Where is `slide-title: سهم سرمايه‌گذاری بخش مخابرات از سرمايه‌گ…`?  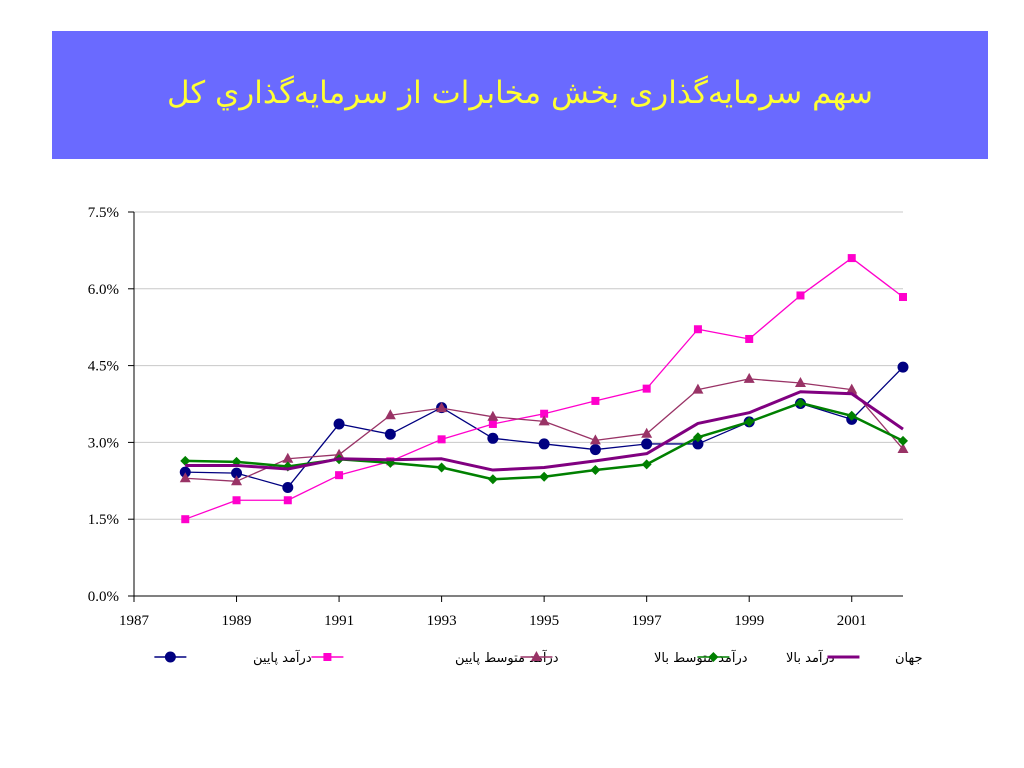
slide-title: سهم سرمايه‌گذاری بخش مخابرات از سرمايه‌گ… is located at coordinates (520, 93).